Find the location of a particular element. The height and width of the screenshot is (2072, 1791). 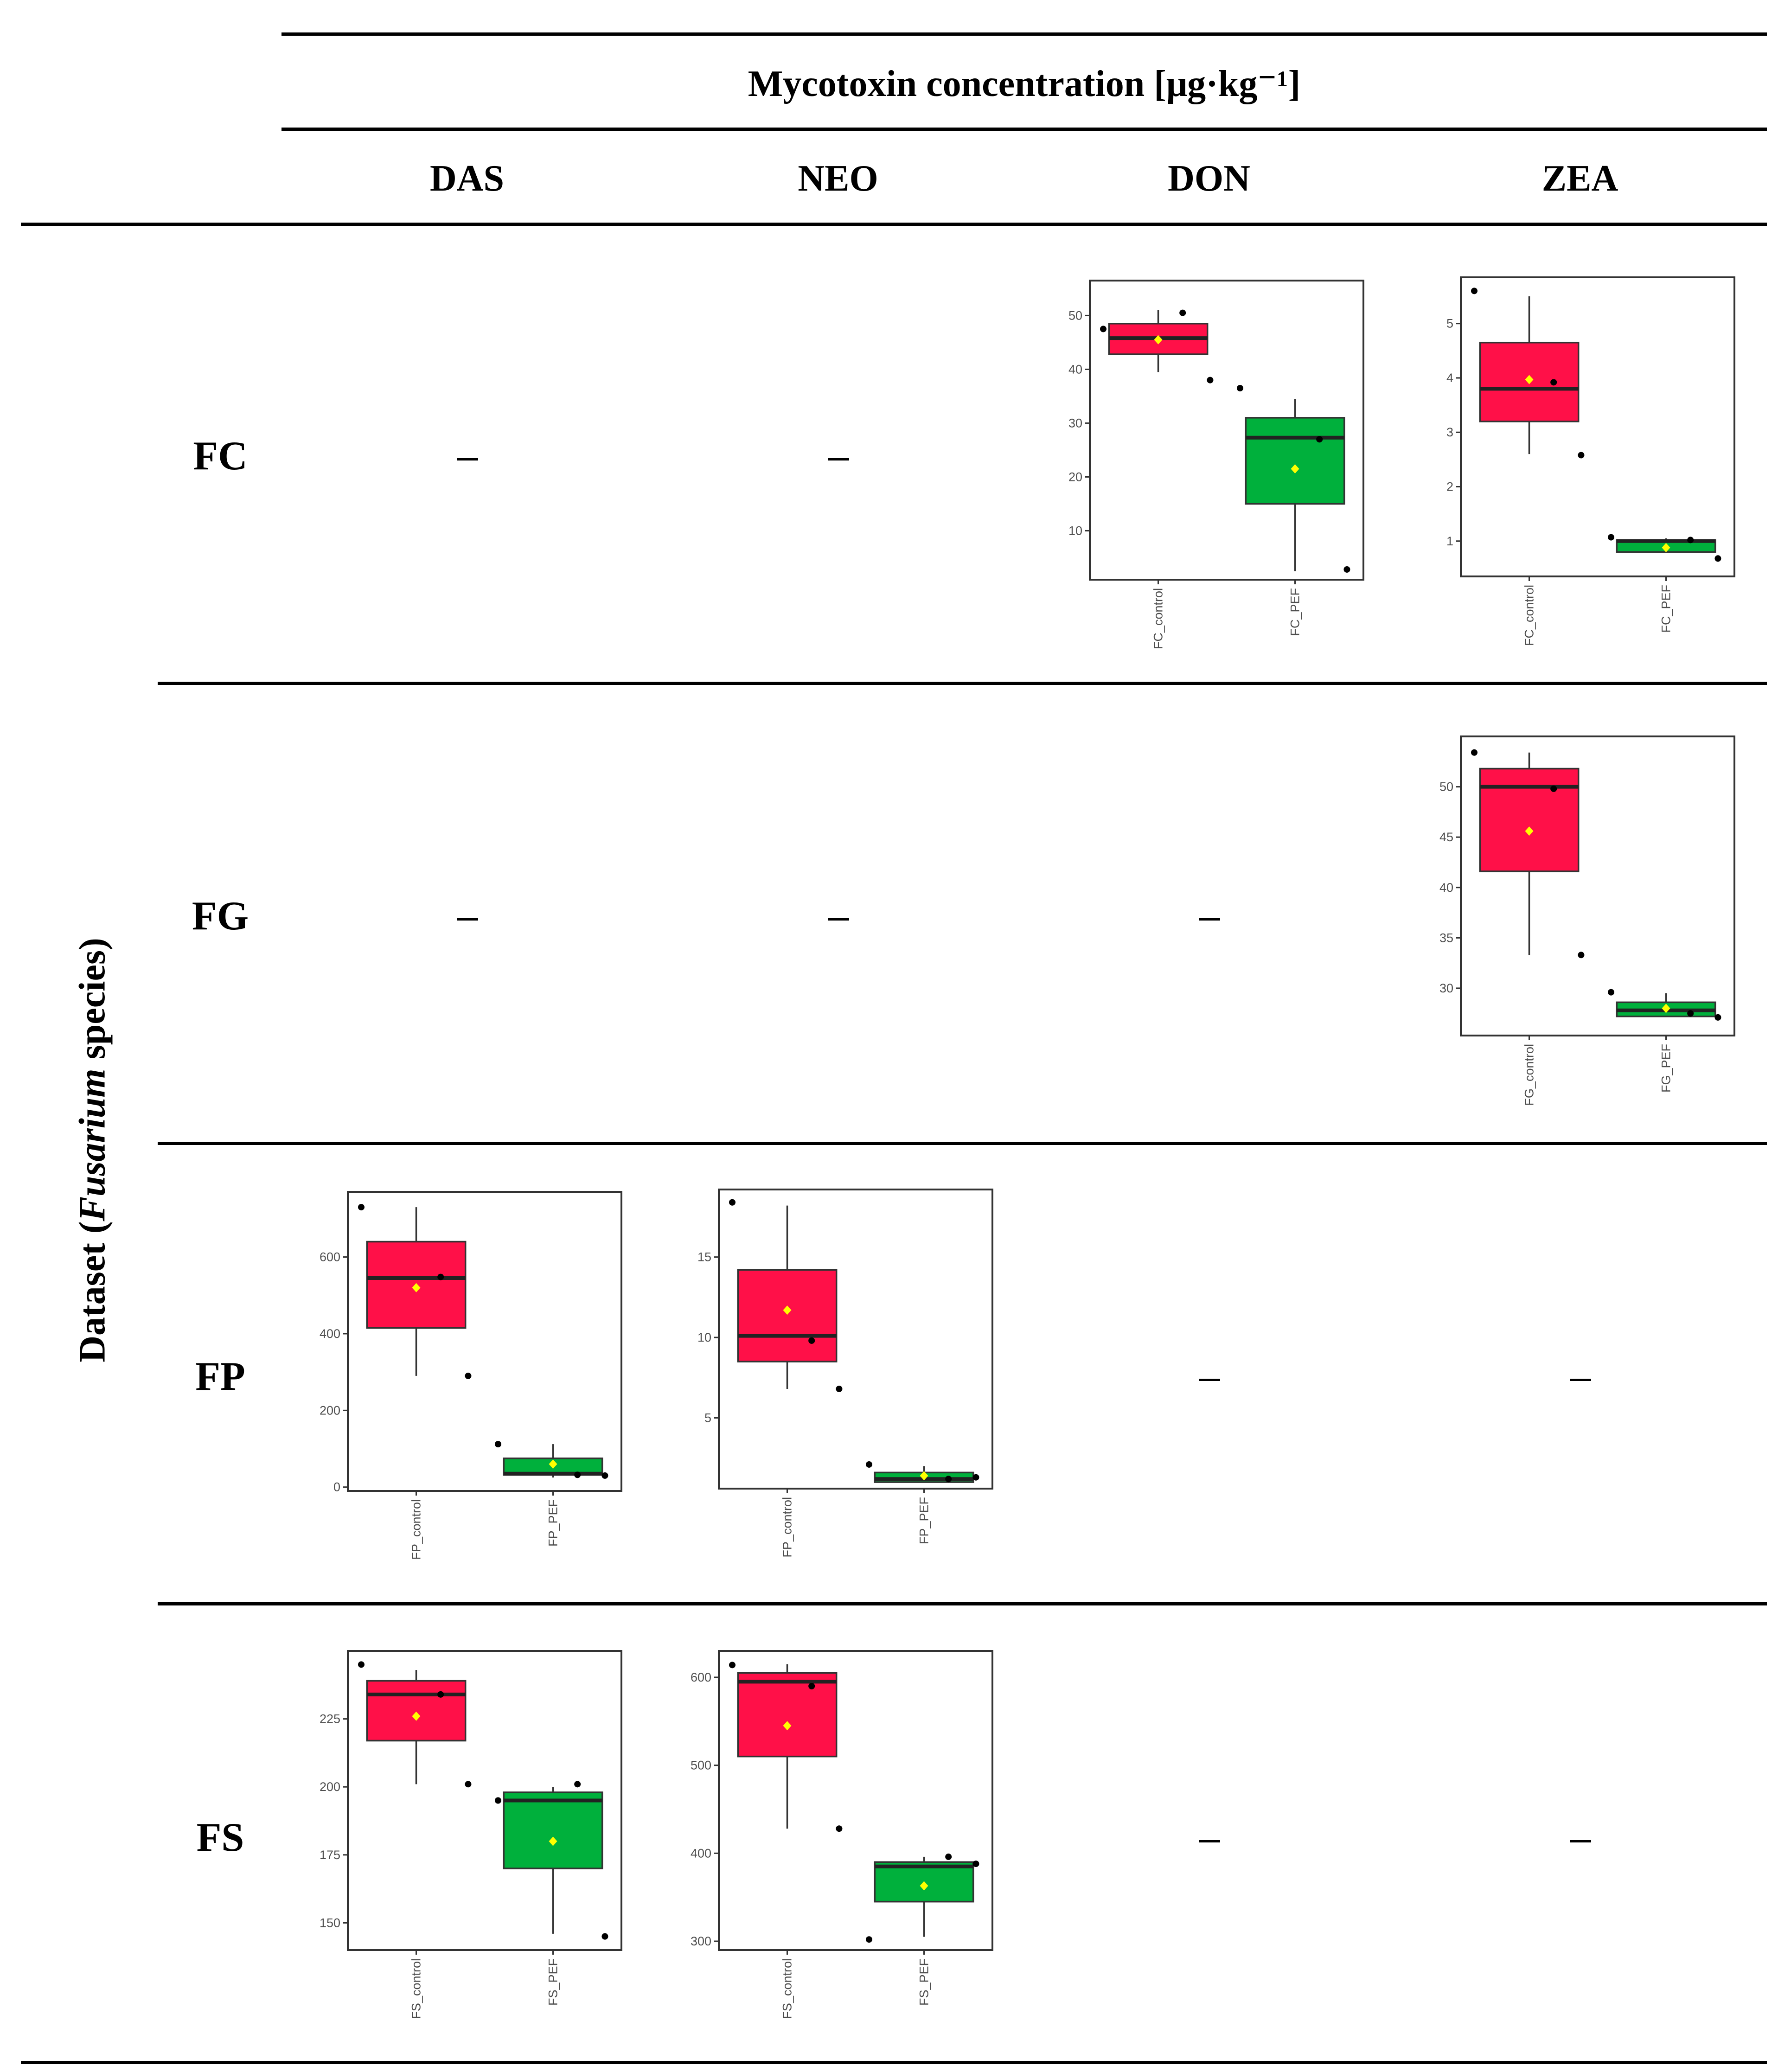

row-axis-label: Dataset (Fusarium species) is located at coordinates (93, 1150).